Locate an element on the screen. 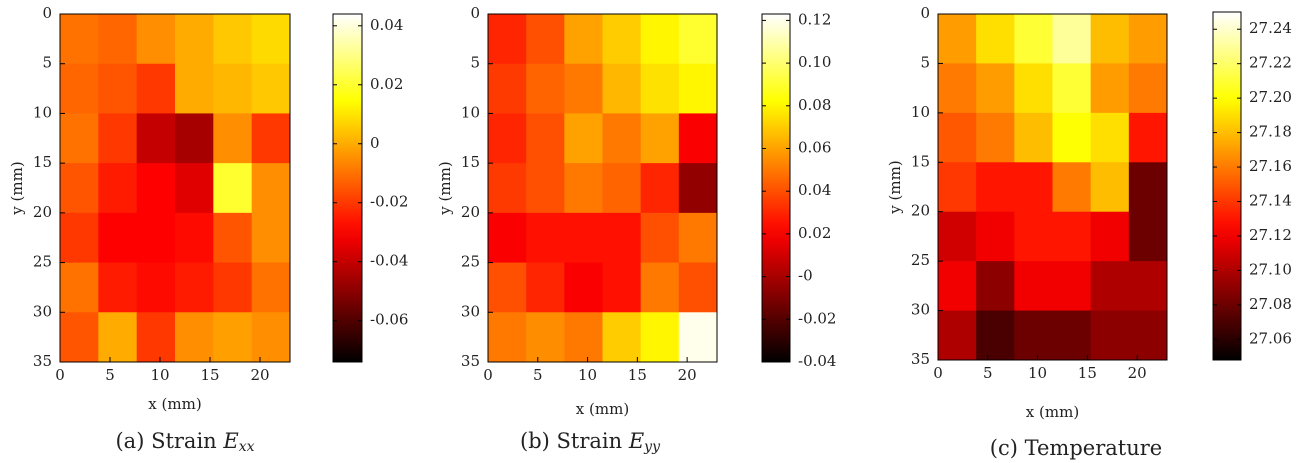  caption: (b) Strain Eyy is located at coordinates (590, 442).